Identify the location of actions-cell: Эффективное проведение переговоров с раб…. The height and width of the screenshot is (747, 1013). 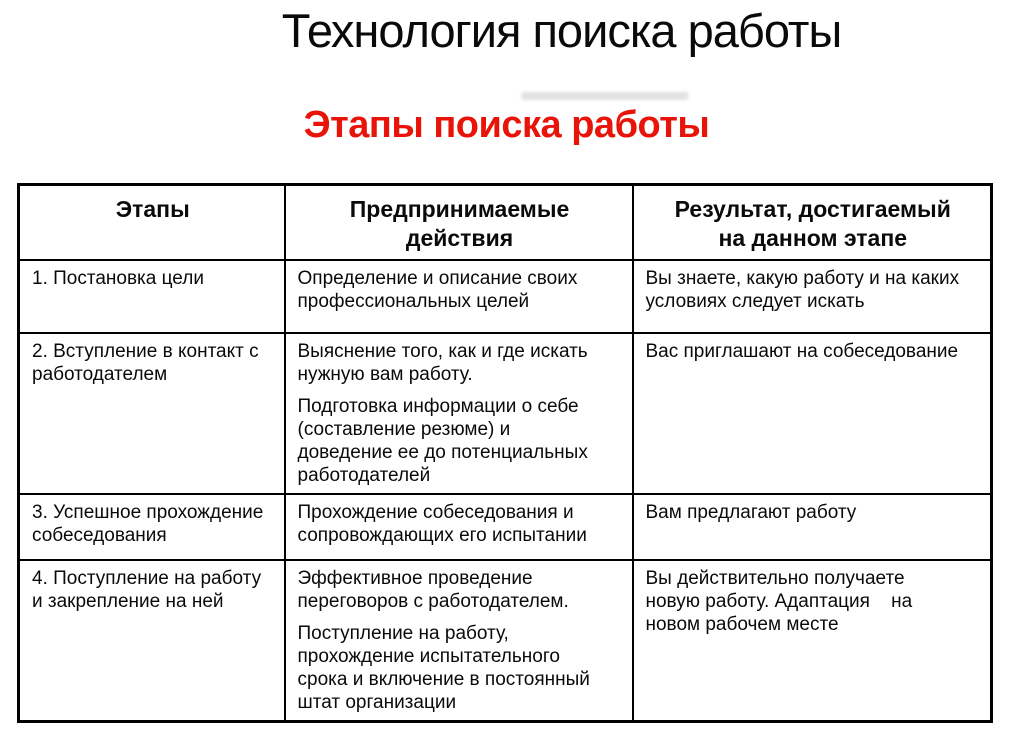
(458, 641).